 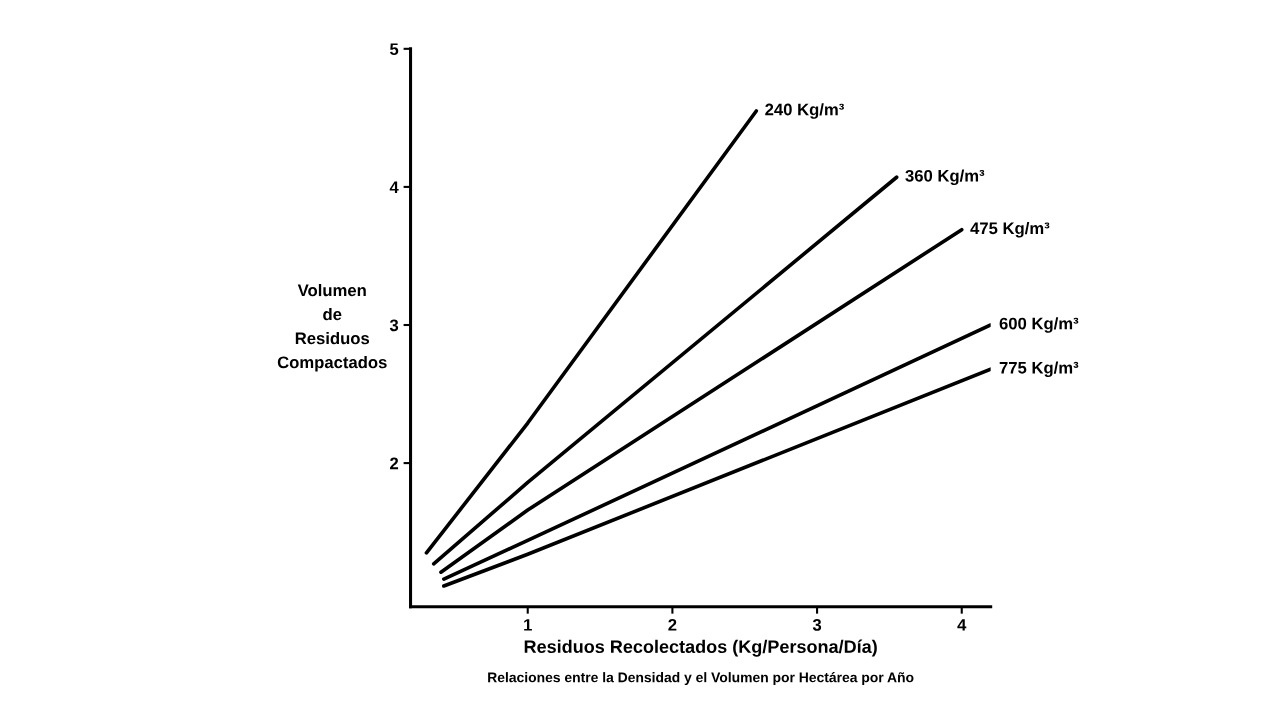 I want to click on x-tick-label: 1, so click(x=528, y=625).